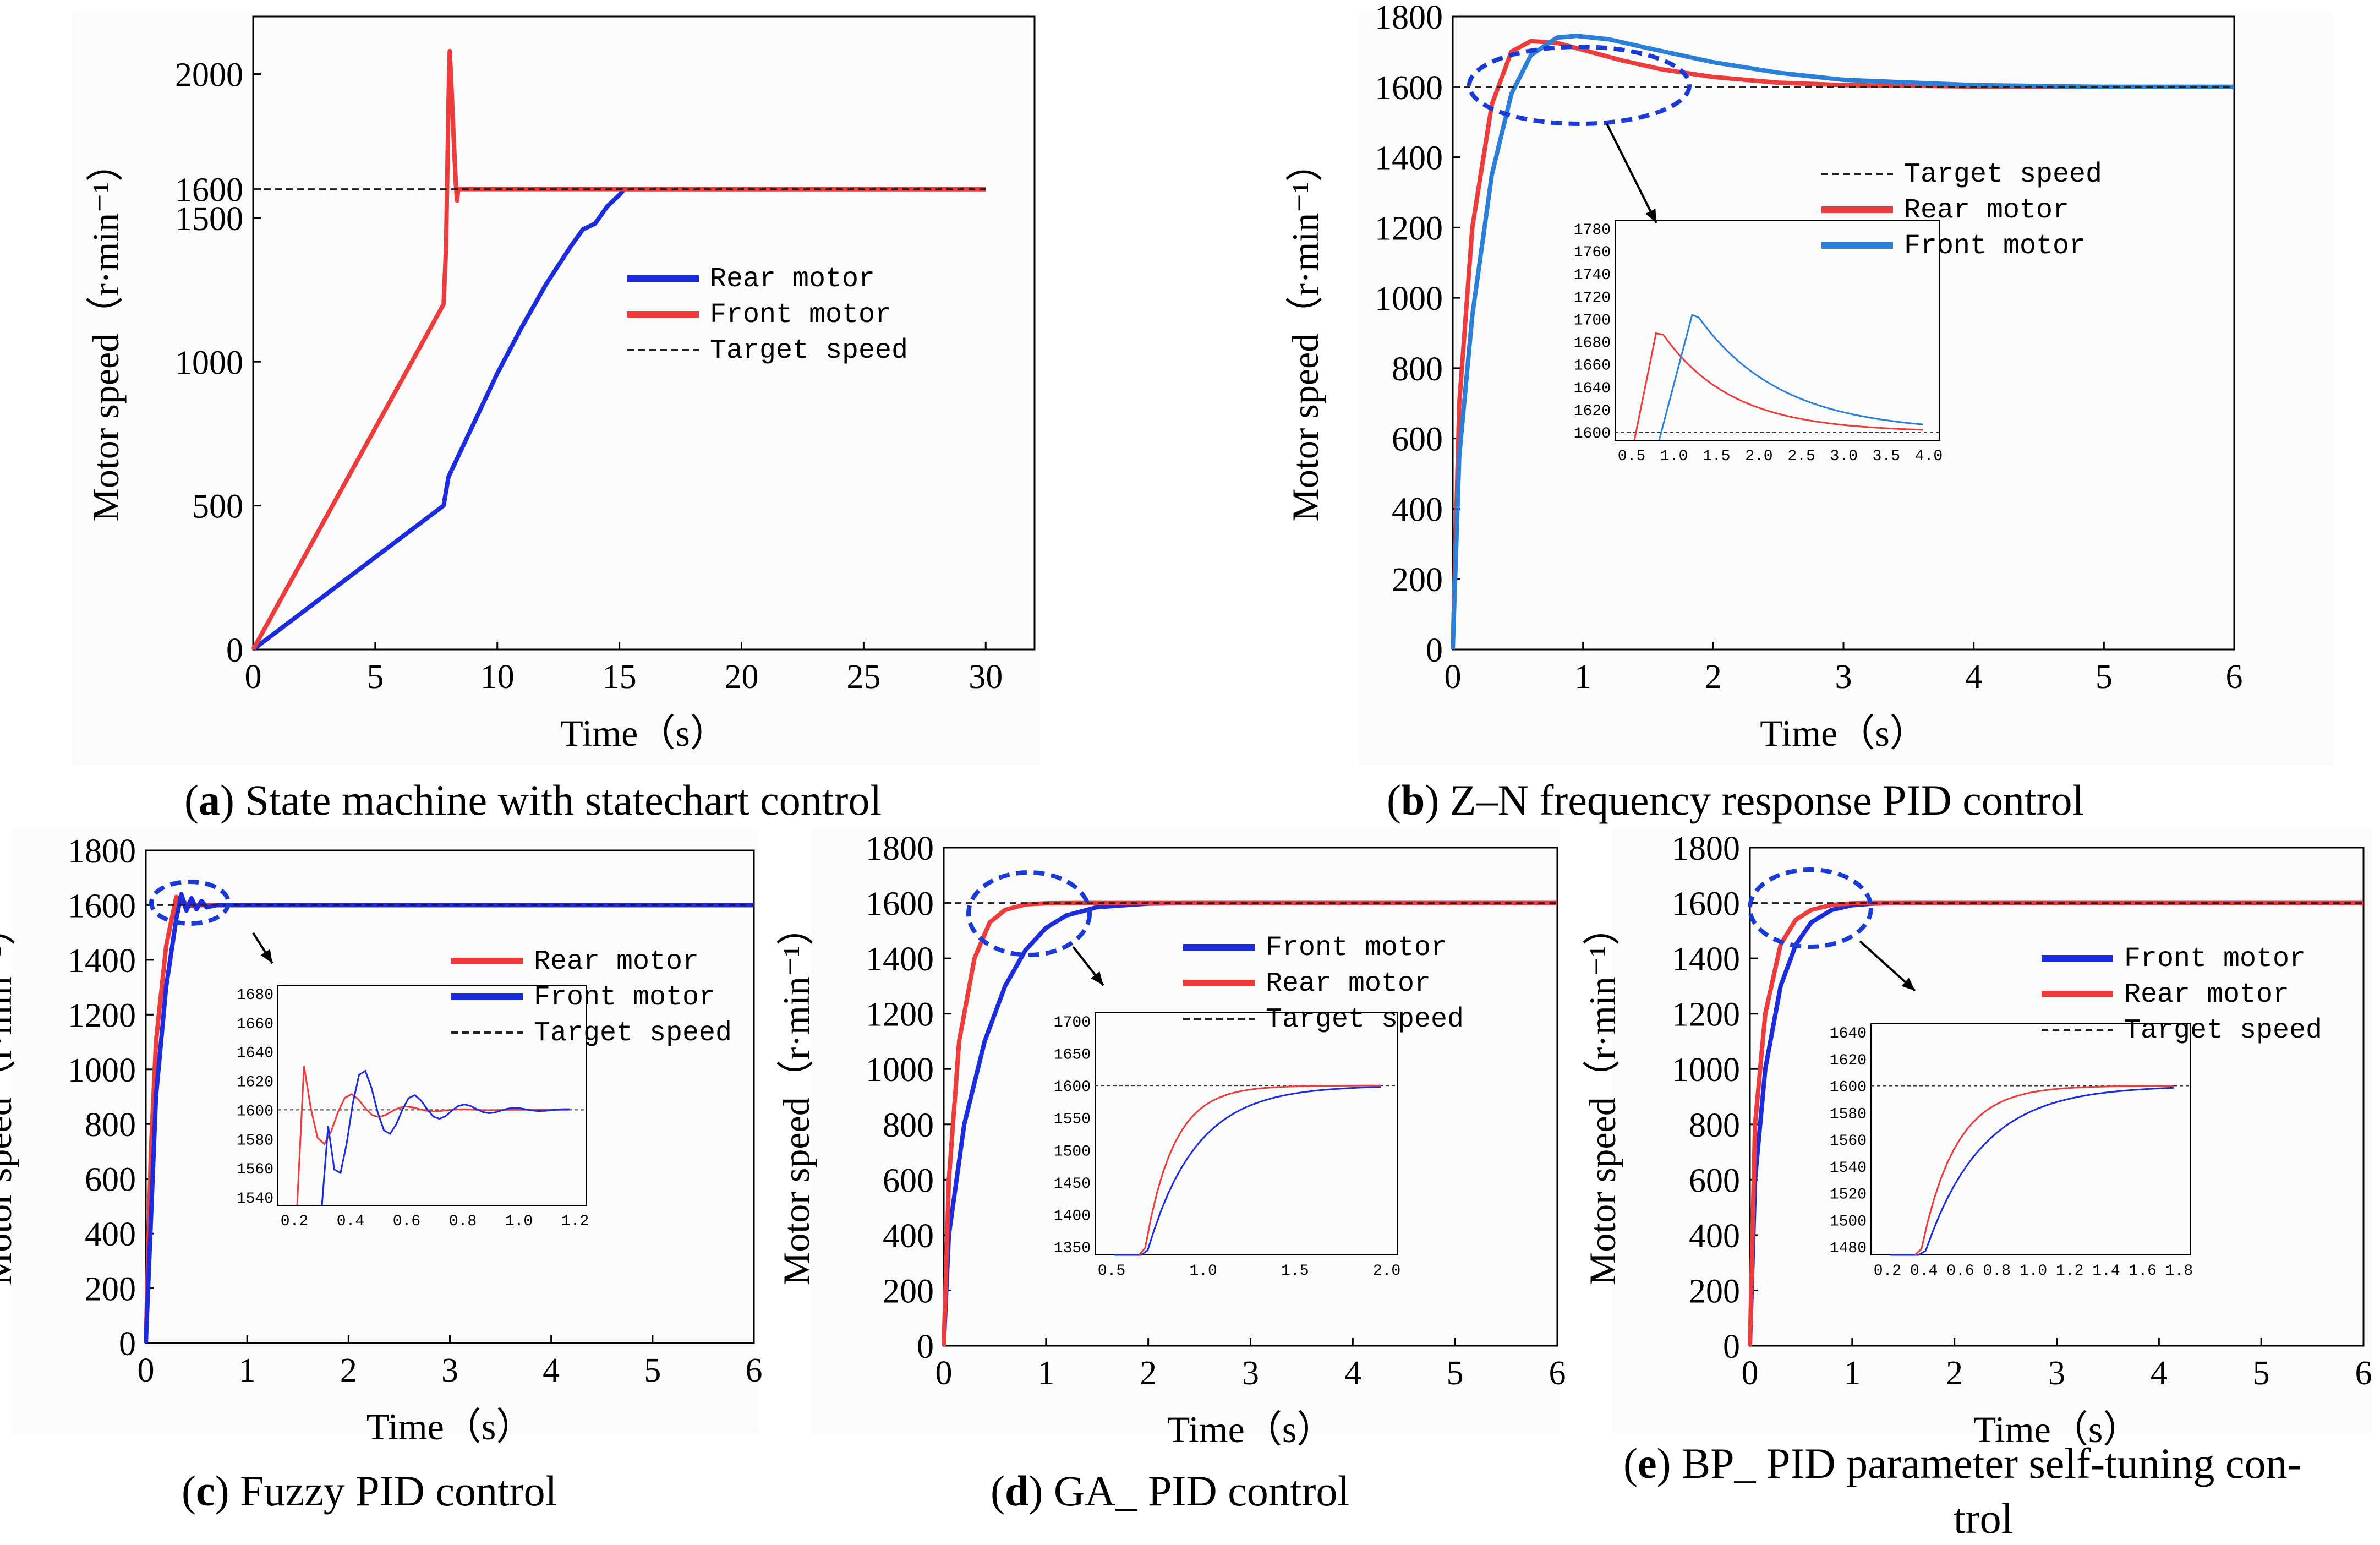 The image size is (2380, 1545). What do you see at coordinates (348, 1370) in the screenshot?
I see `x-tick-label: 2` at bounding box center [348, 1370].